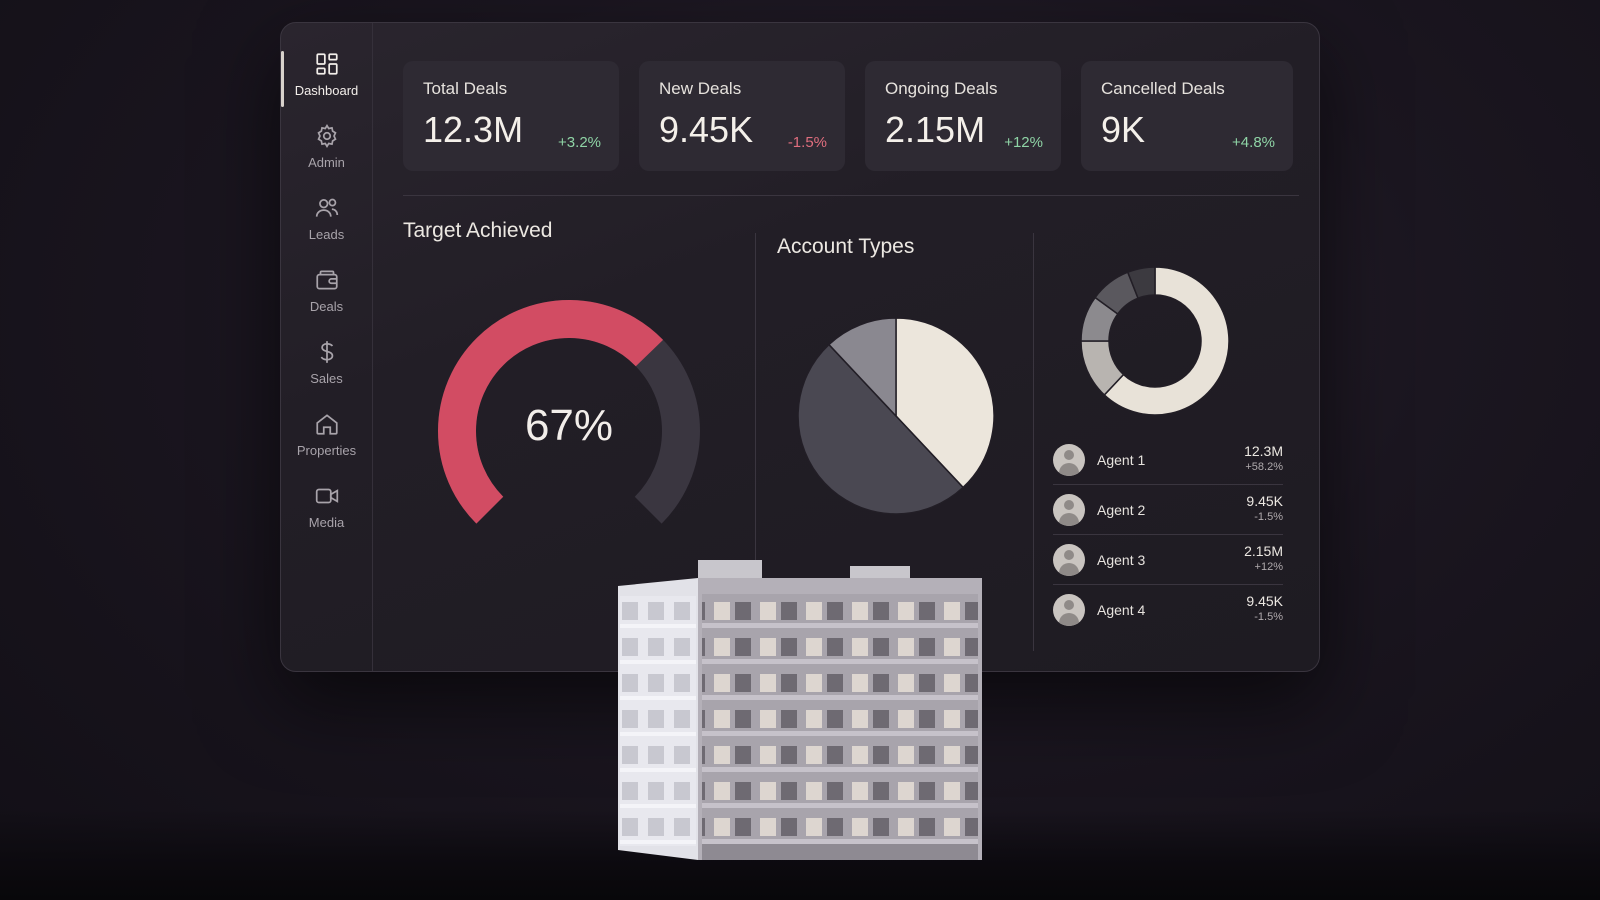  What do you see at coordinates (1263, 551) in the screenshot?
I see `agent-amount: 2.15M` at bounding box center [1263, 551].